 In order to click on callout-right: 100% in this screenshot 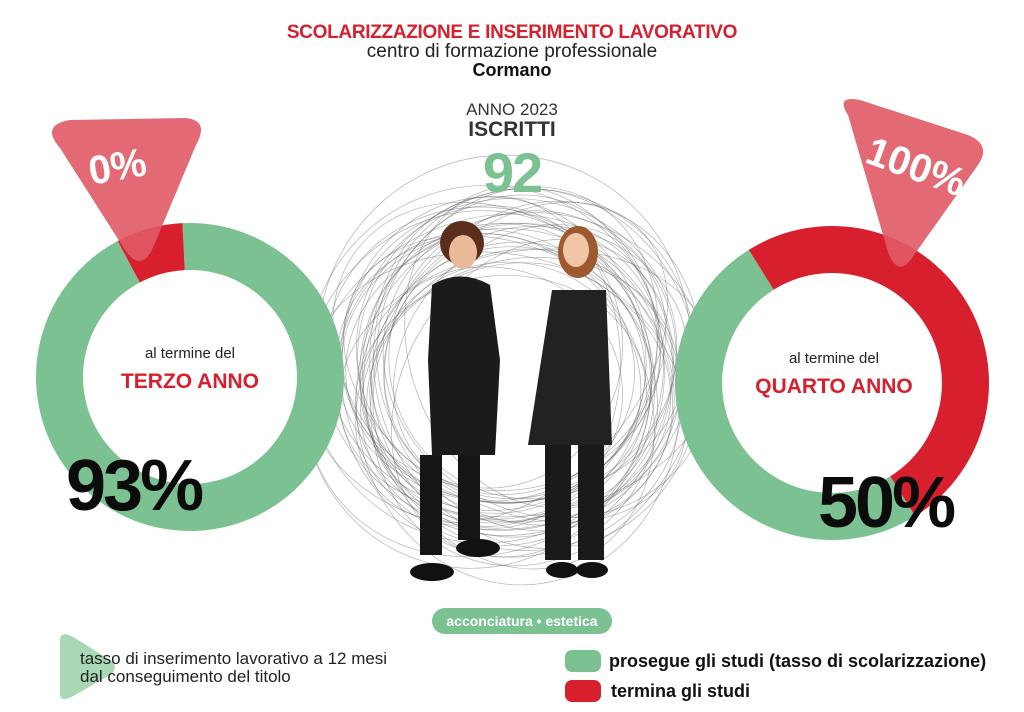, I will do `click(913, 183)`.